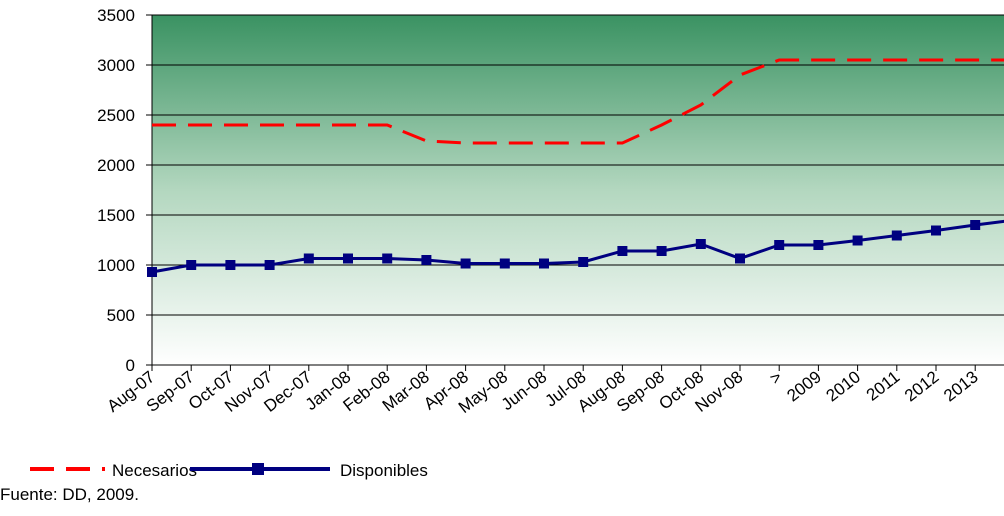 The image size is (1004, 516). I want to click on legend-label: Necesarios, so click(154, 470).